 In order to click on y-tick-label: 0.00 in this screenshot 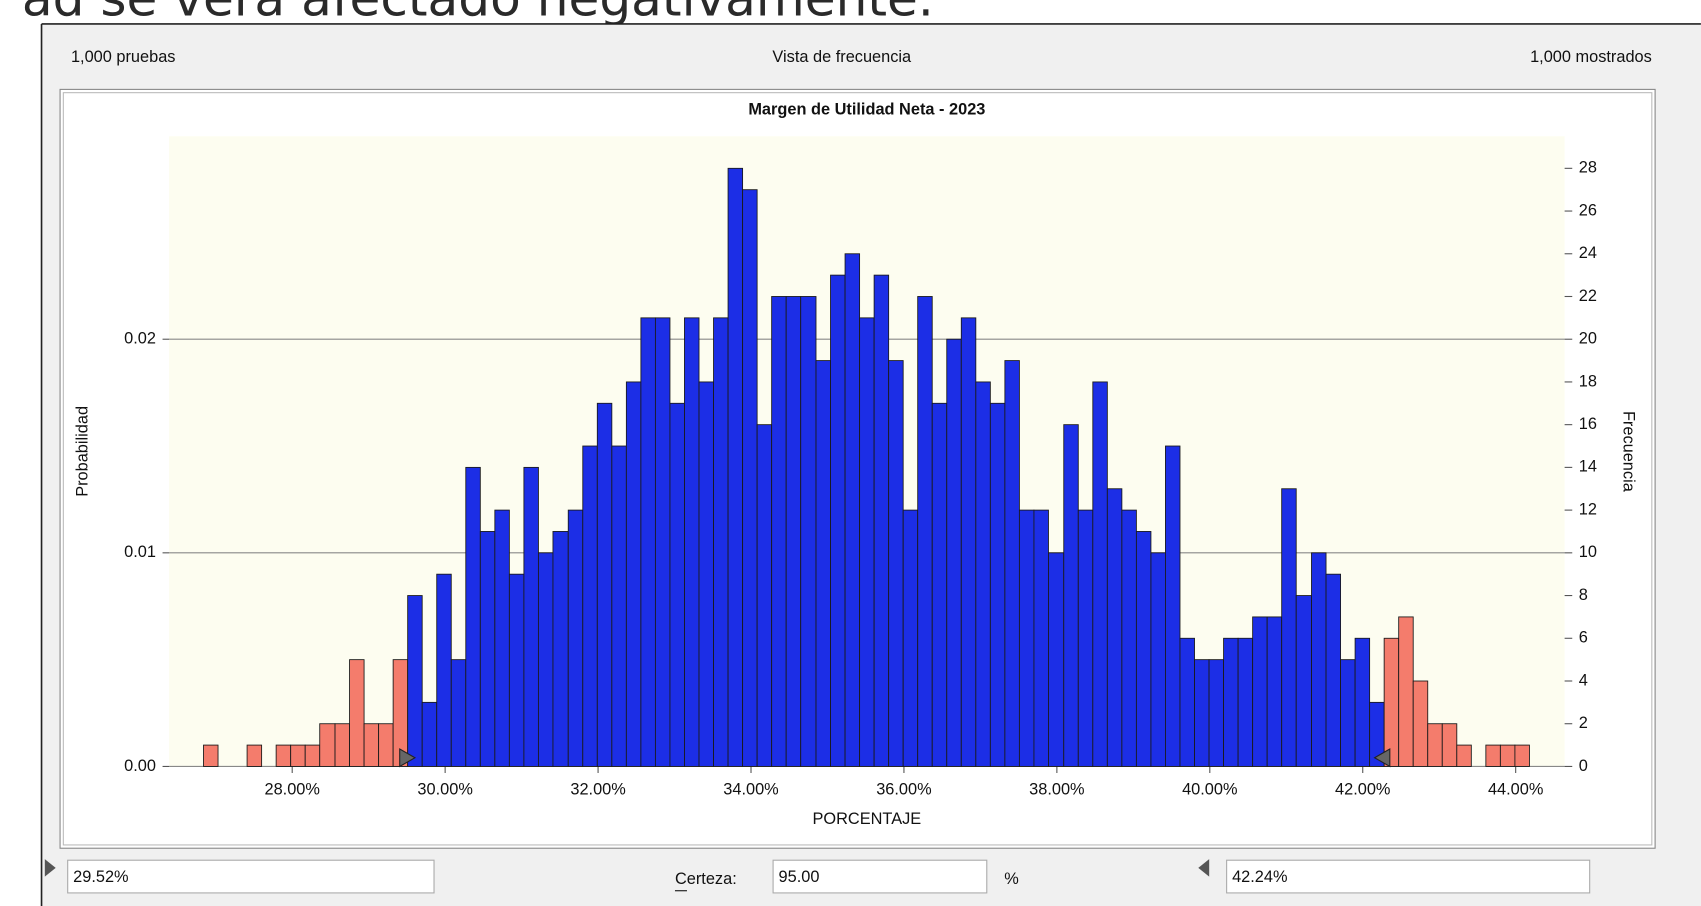, I will do `click(140, 766)`.